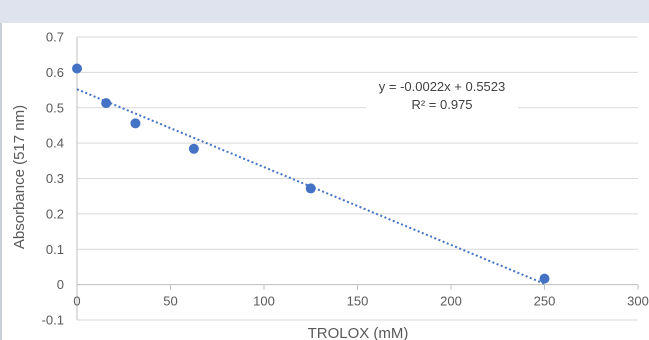  I want to click on x-tick-label: 100, so click(264, 301).